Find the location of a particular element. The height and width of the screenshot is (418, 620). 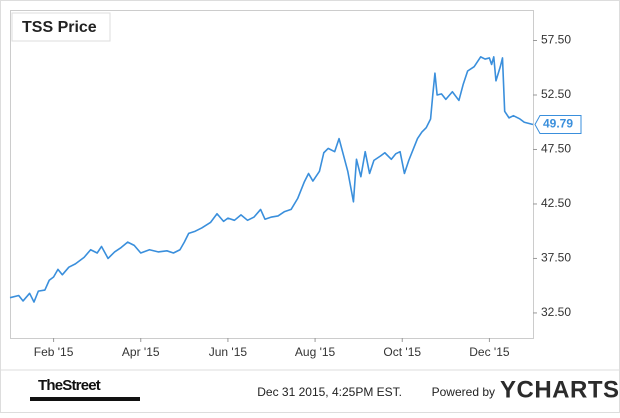

title-box is located at coordinates (61, 27).